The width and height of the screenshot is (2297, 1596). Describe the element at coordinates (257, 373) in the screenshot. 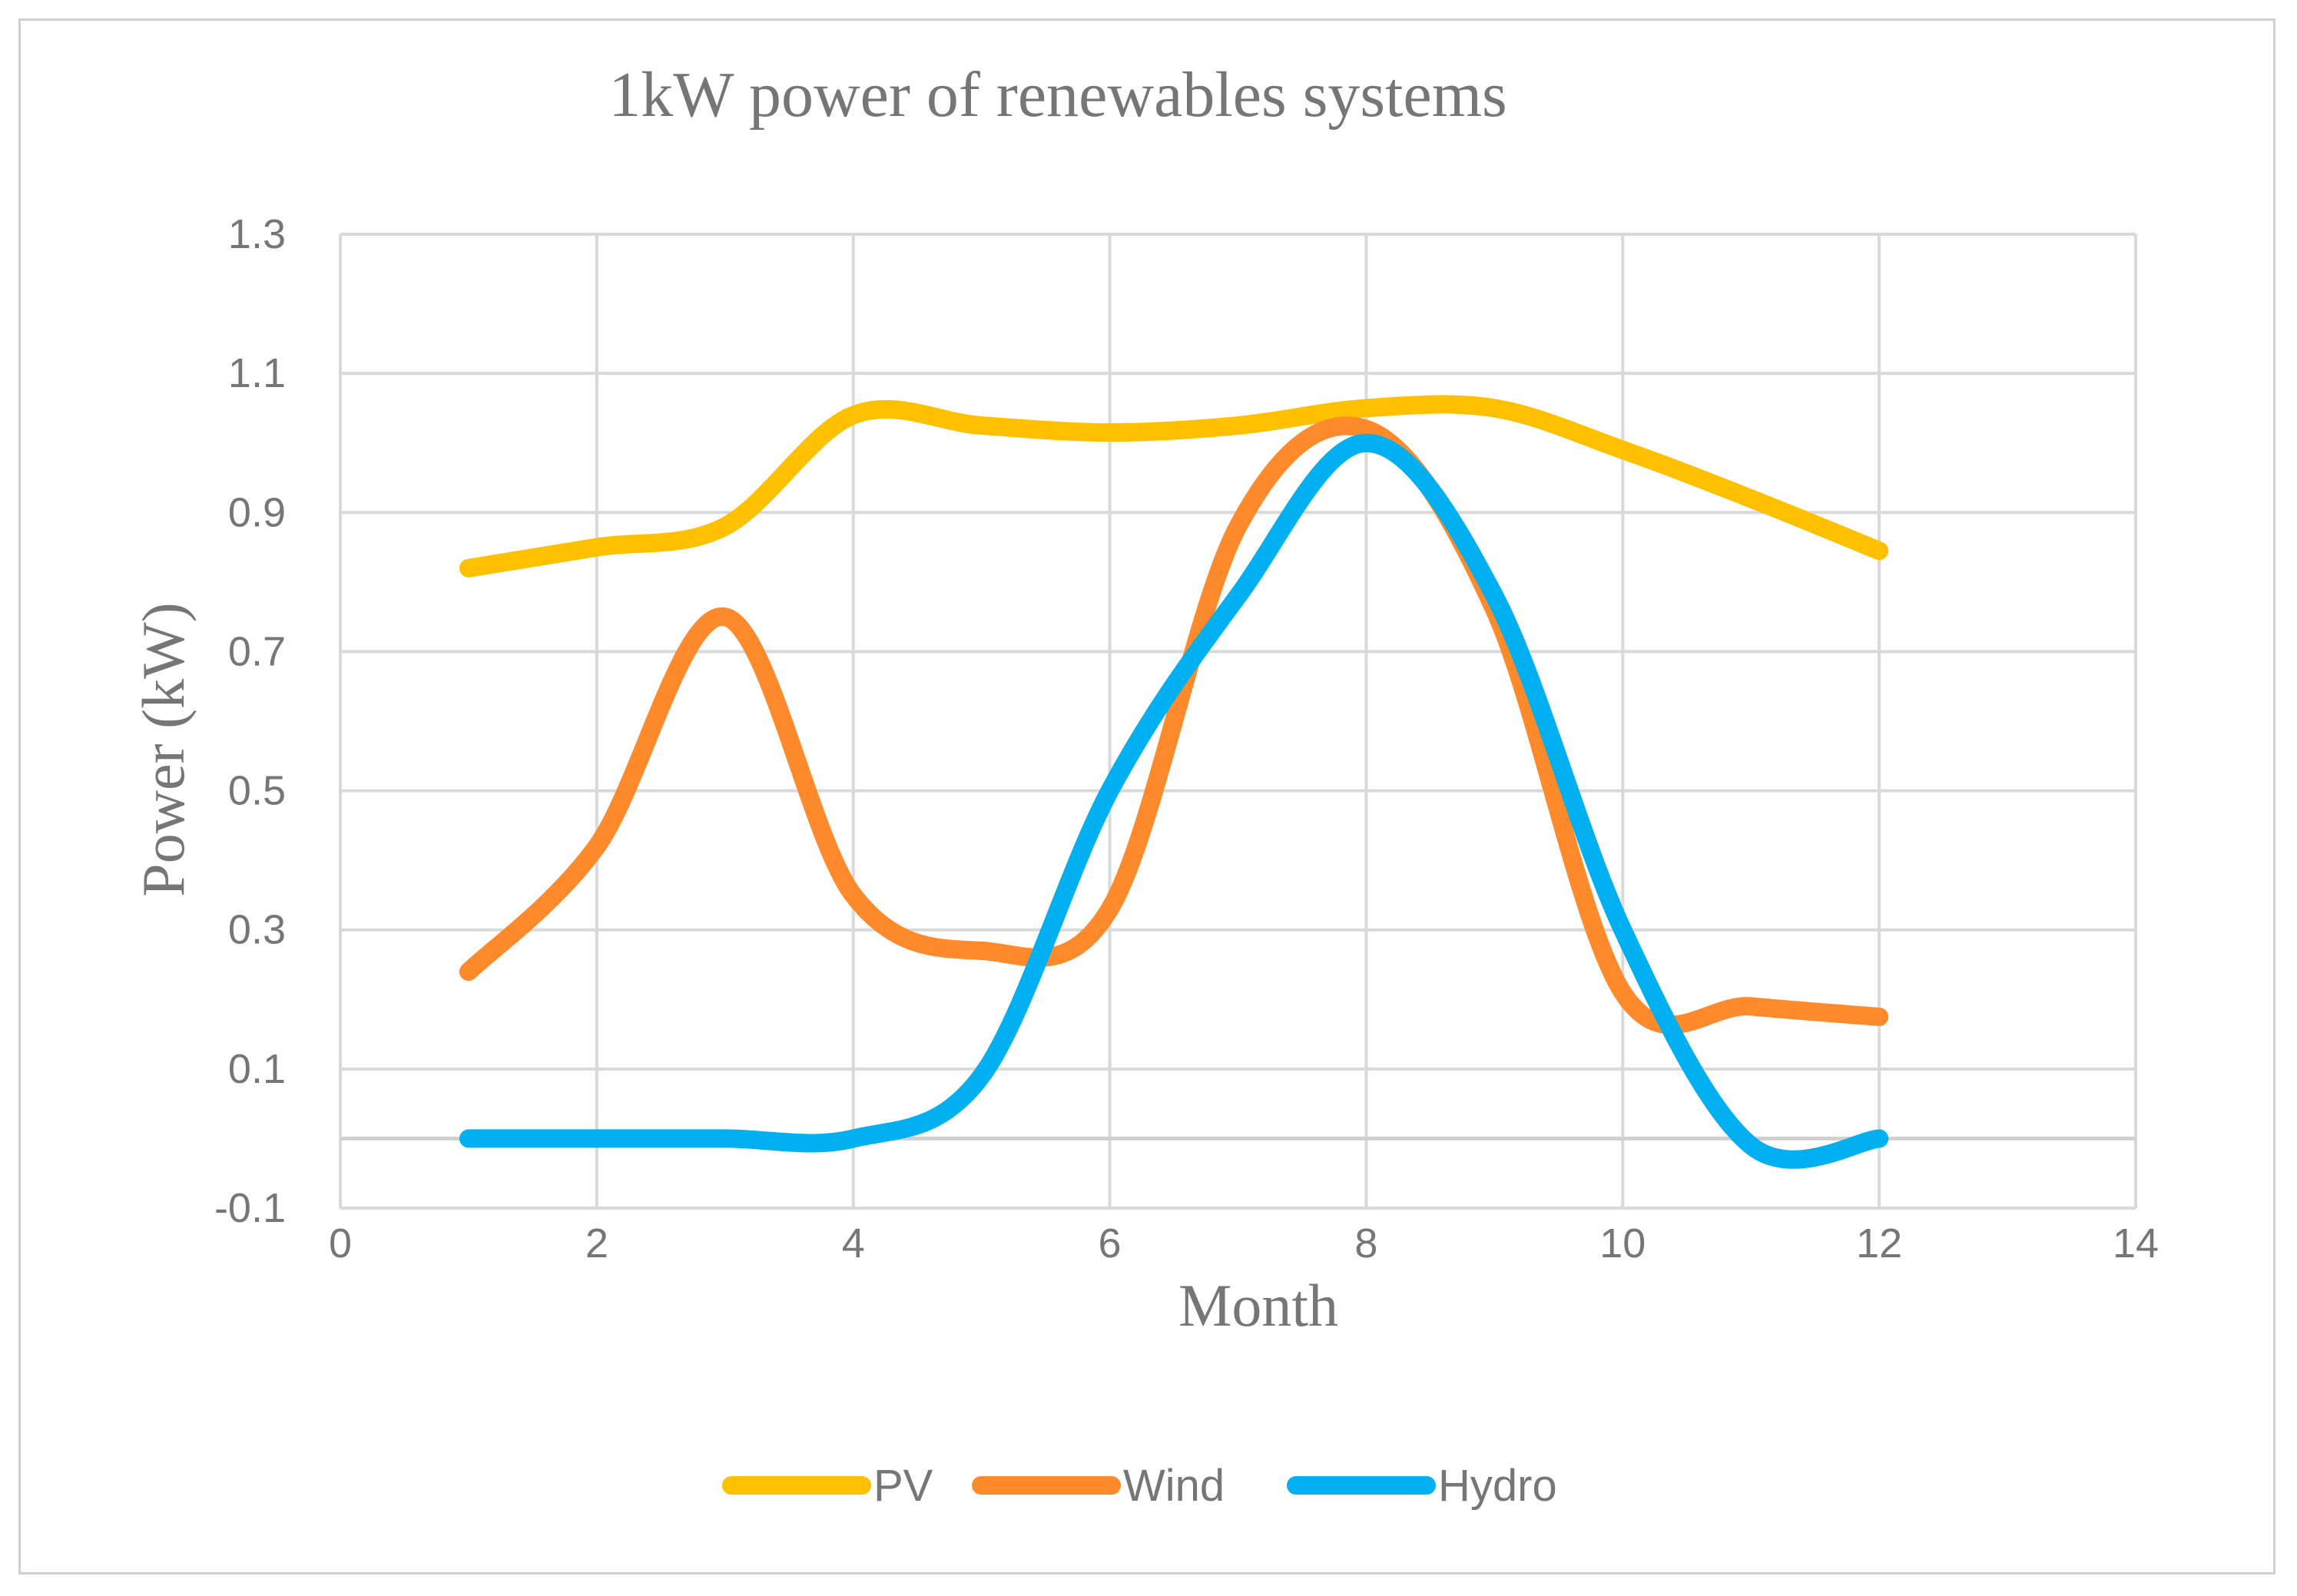

I see `y-tick-label: 1.1` at that location.